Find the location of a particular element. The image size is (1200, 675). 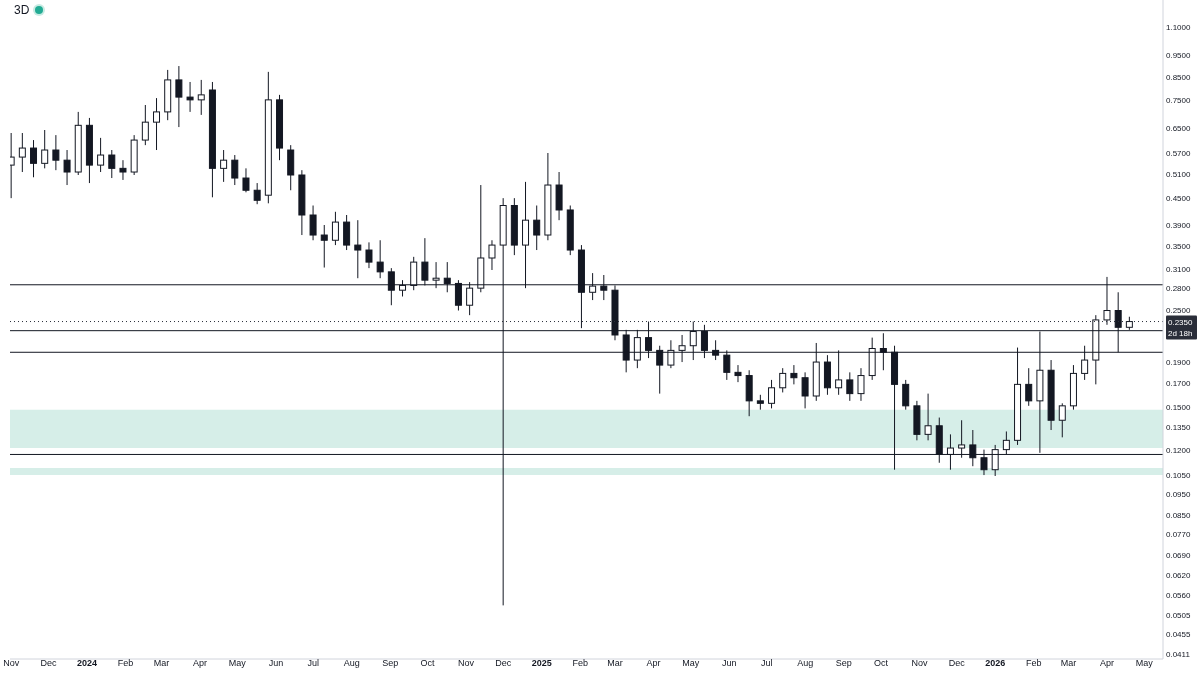

y-tick-label: 0.3500 is located at coordinates (1179, 246).